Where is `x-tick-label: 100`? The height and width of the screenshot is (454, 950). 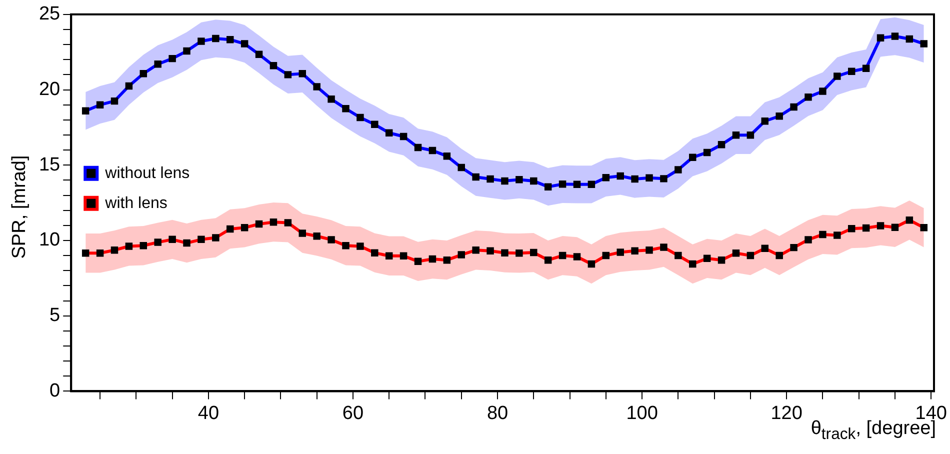 x-tick-label: 100 is located at coordinates (642, 413).